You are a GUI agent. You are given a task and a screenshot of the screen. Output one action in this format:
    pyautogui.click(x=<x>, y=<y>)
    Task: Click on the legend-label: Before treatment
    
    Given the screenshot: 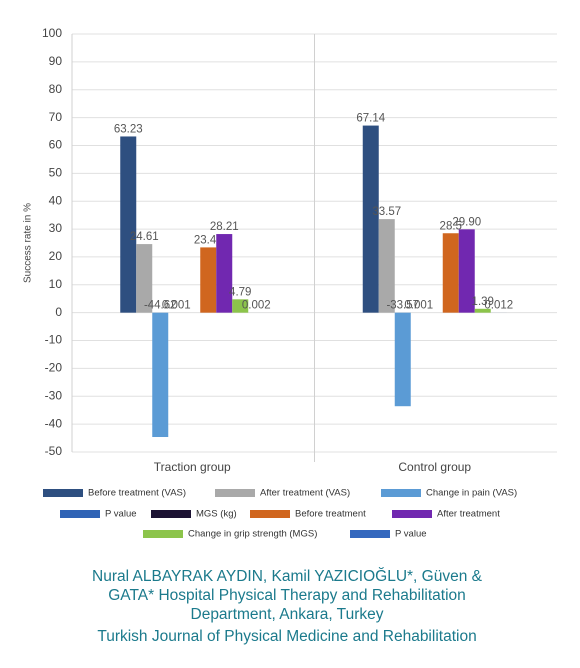 What is the action you would take?
    pyautogui.click(x=330, y=514)
    